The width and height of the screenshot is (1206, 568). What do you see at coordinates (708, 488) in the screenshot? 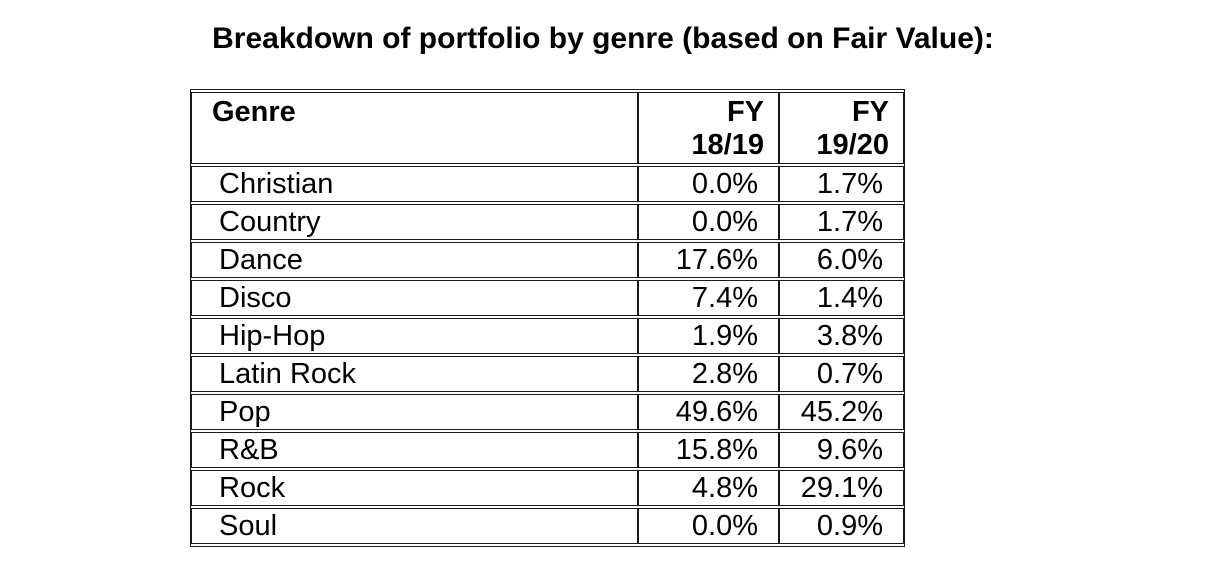
I see `fy1819-cell: 4.8%` at bounding box center [708, 488].